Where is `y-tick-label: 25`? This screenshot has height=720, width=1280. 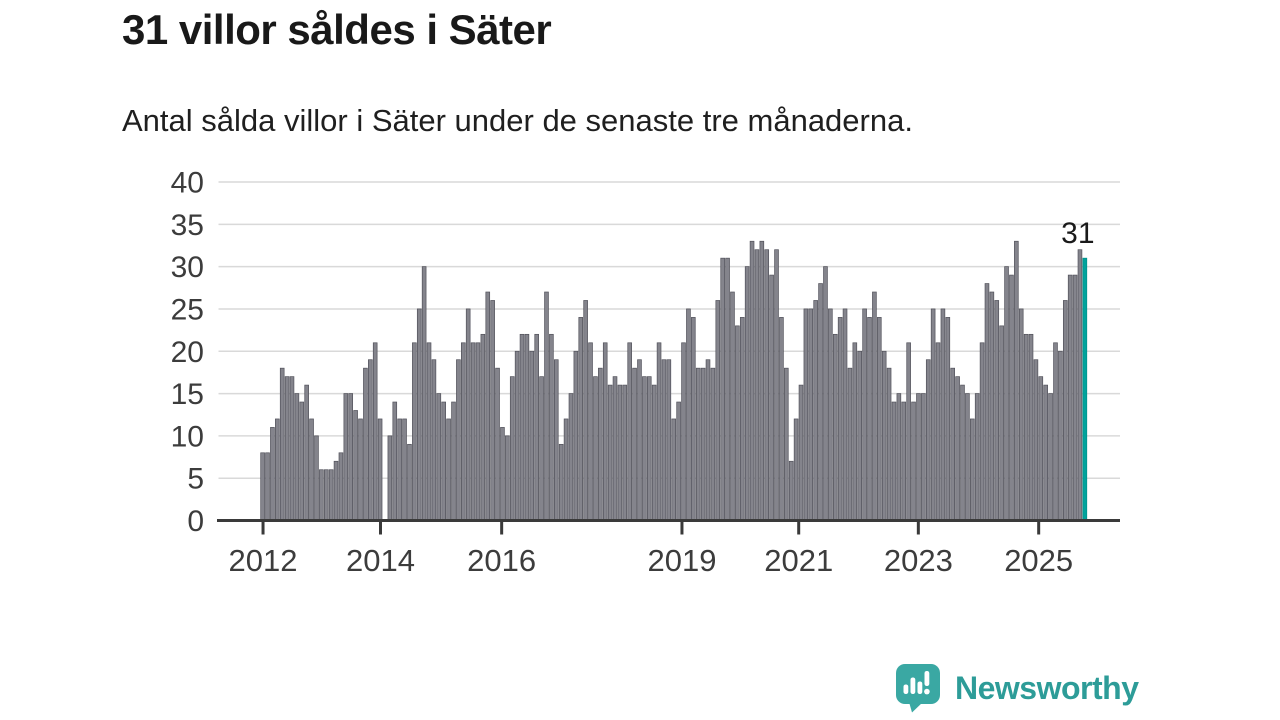
y-tick-label: 25 is located at coordinates (187, 309).